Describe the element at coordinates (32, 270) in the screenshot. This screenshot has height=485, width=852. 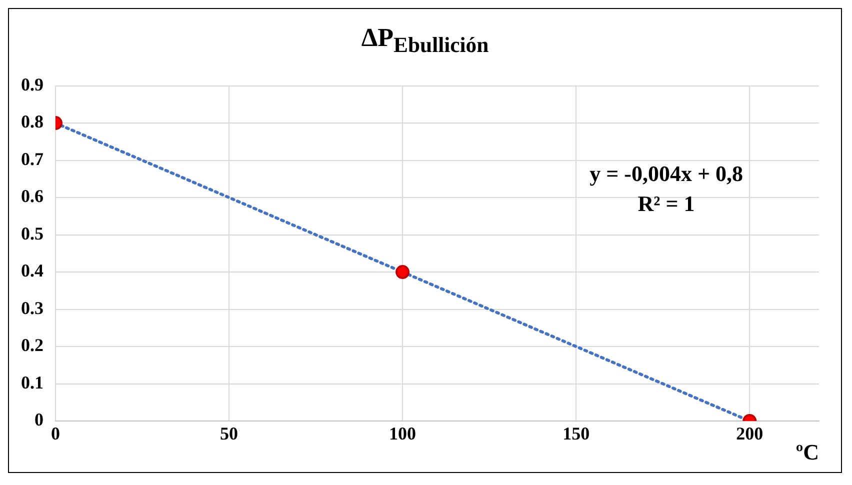
I see `y-tick-label: 0.4` at that location.